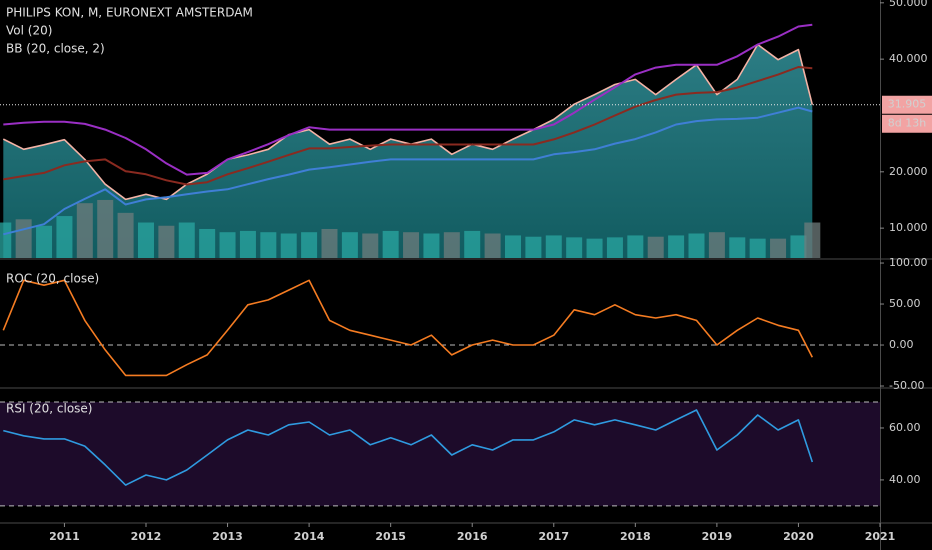 The image size is (932, 550). What do you see at coordinates (129, 13) in the screenshot?
I see `chart-title: PHILIPS KON, M, EURONEXT AMSTERDAM` at bounding box center [129, 13].